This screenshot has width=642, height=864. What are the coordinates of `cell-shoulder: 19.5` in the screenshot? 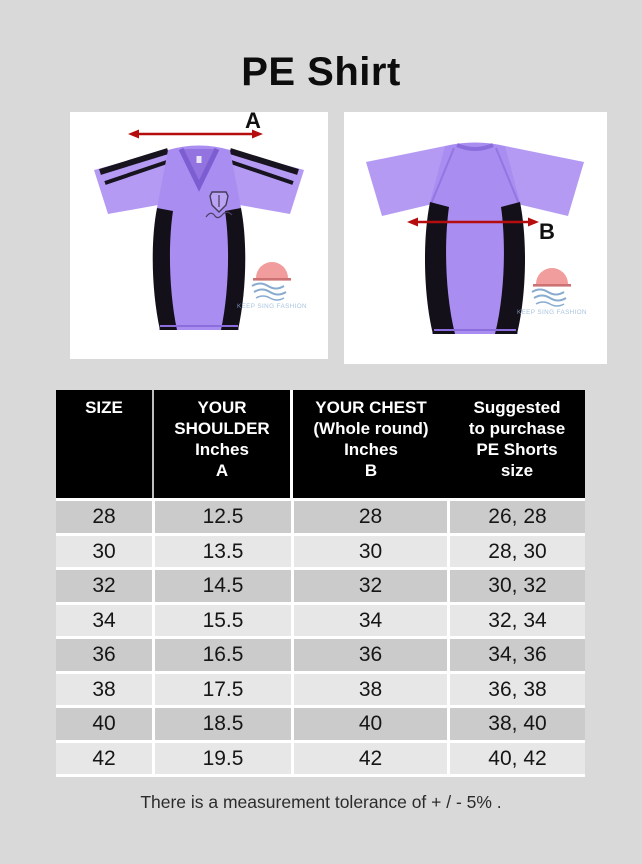 It's located at (223, 758).